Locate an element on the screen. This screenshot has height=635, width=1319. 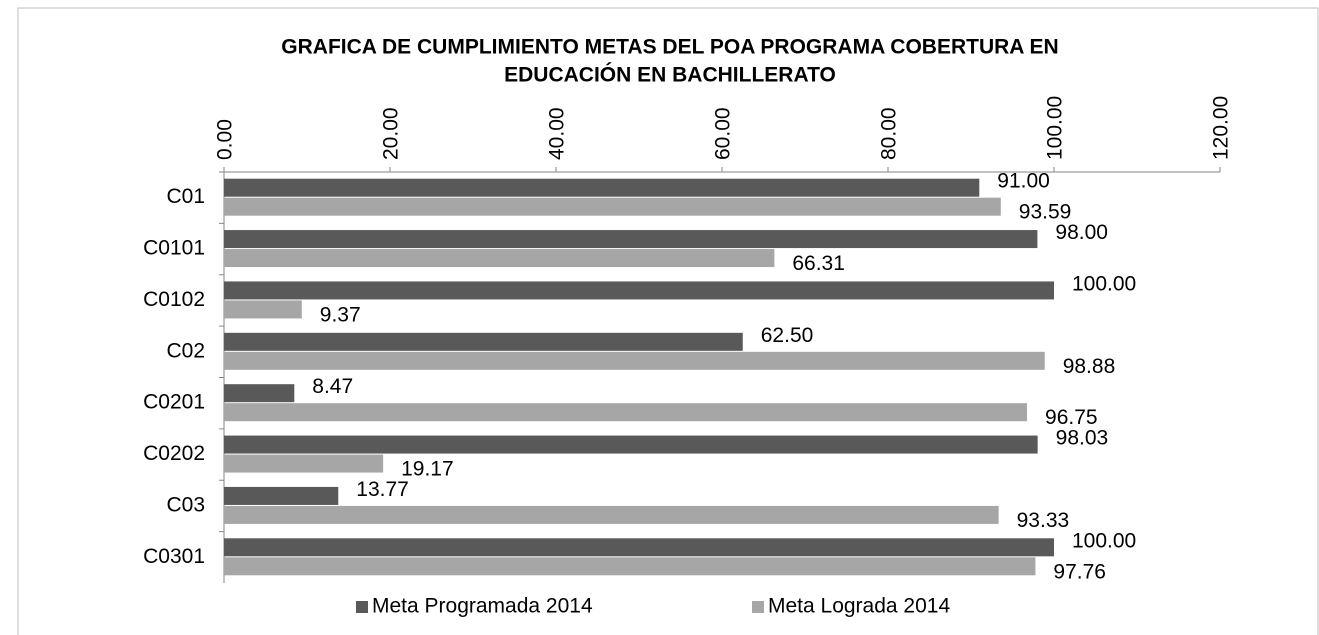
x-tick-label: 60.00 is located at coordinates (723, 133).